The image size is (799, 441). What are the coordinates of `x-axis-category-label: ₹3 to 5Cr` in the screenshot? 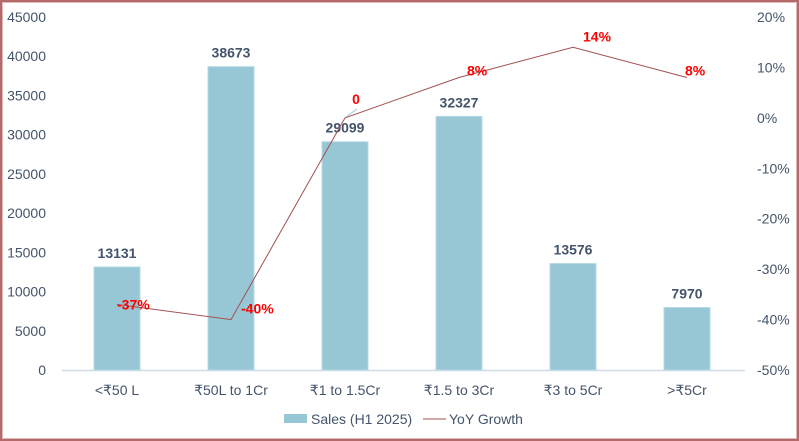 It's located at (573, 390).